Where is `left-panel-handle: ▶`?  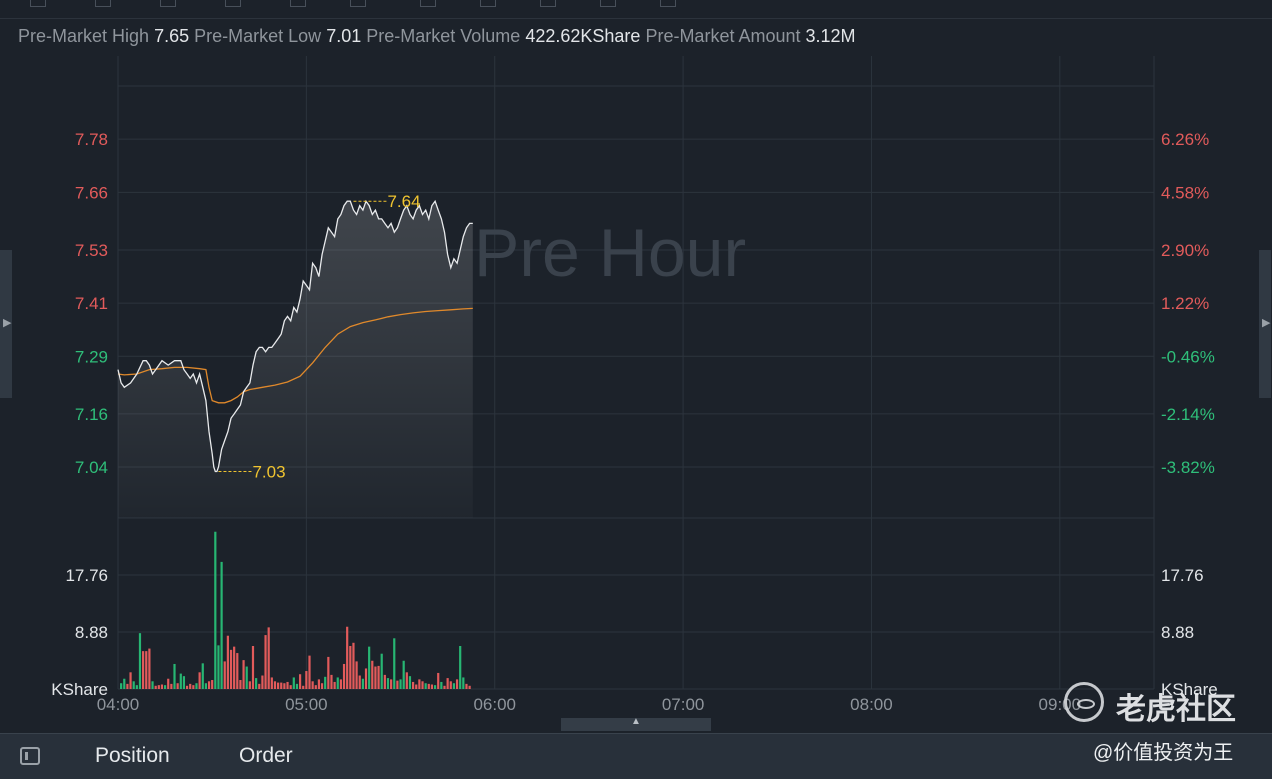 left-panel-handle: ▶ is located at coordinates (6, 324).